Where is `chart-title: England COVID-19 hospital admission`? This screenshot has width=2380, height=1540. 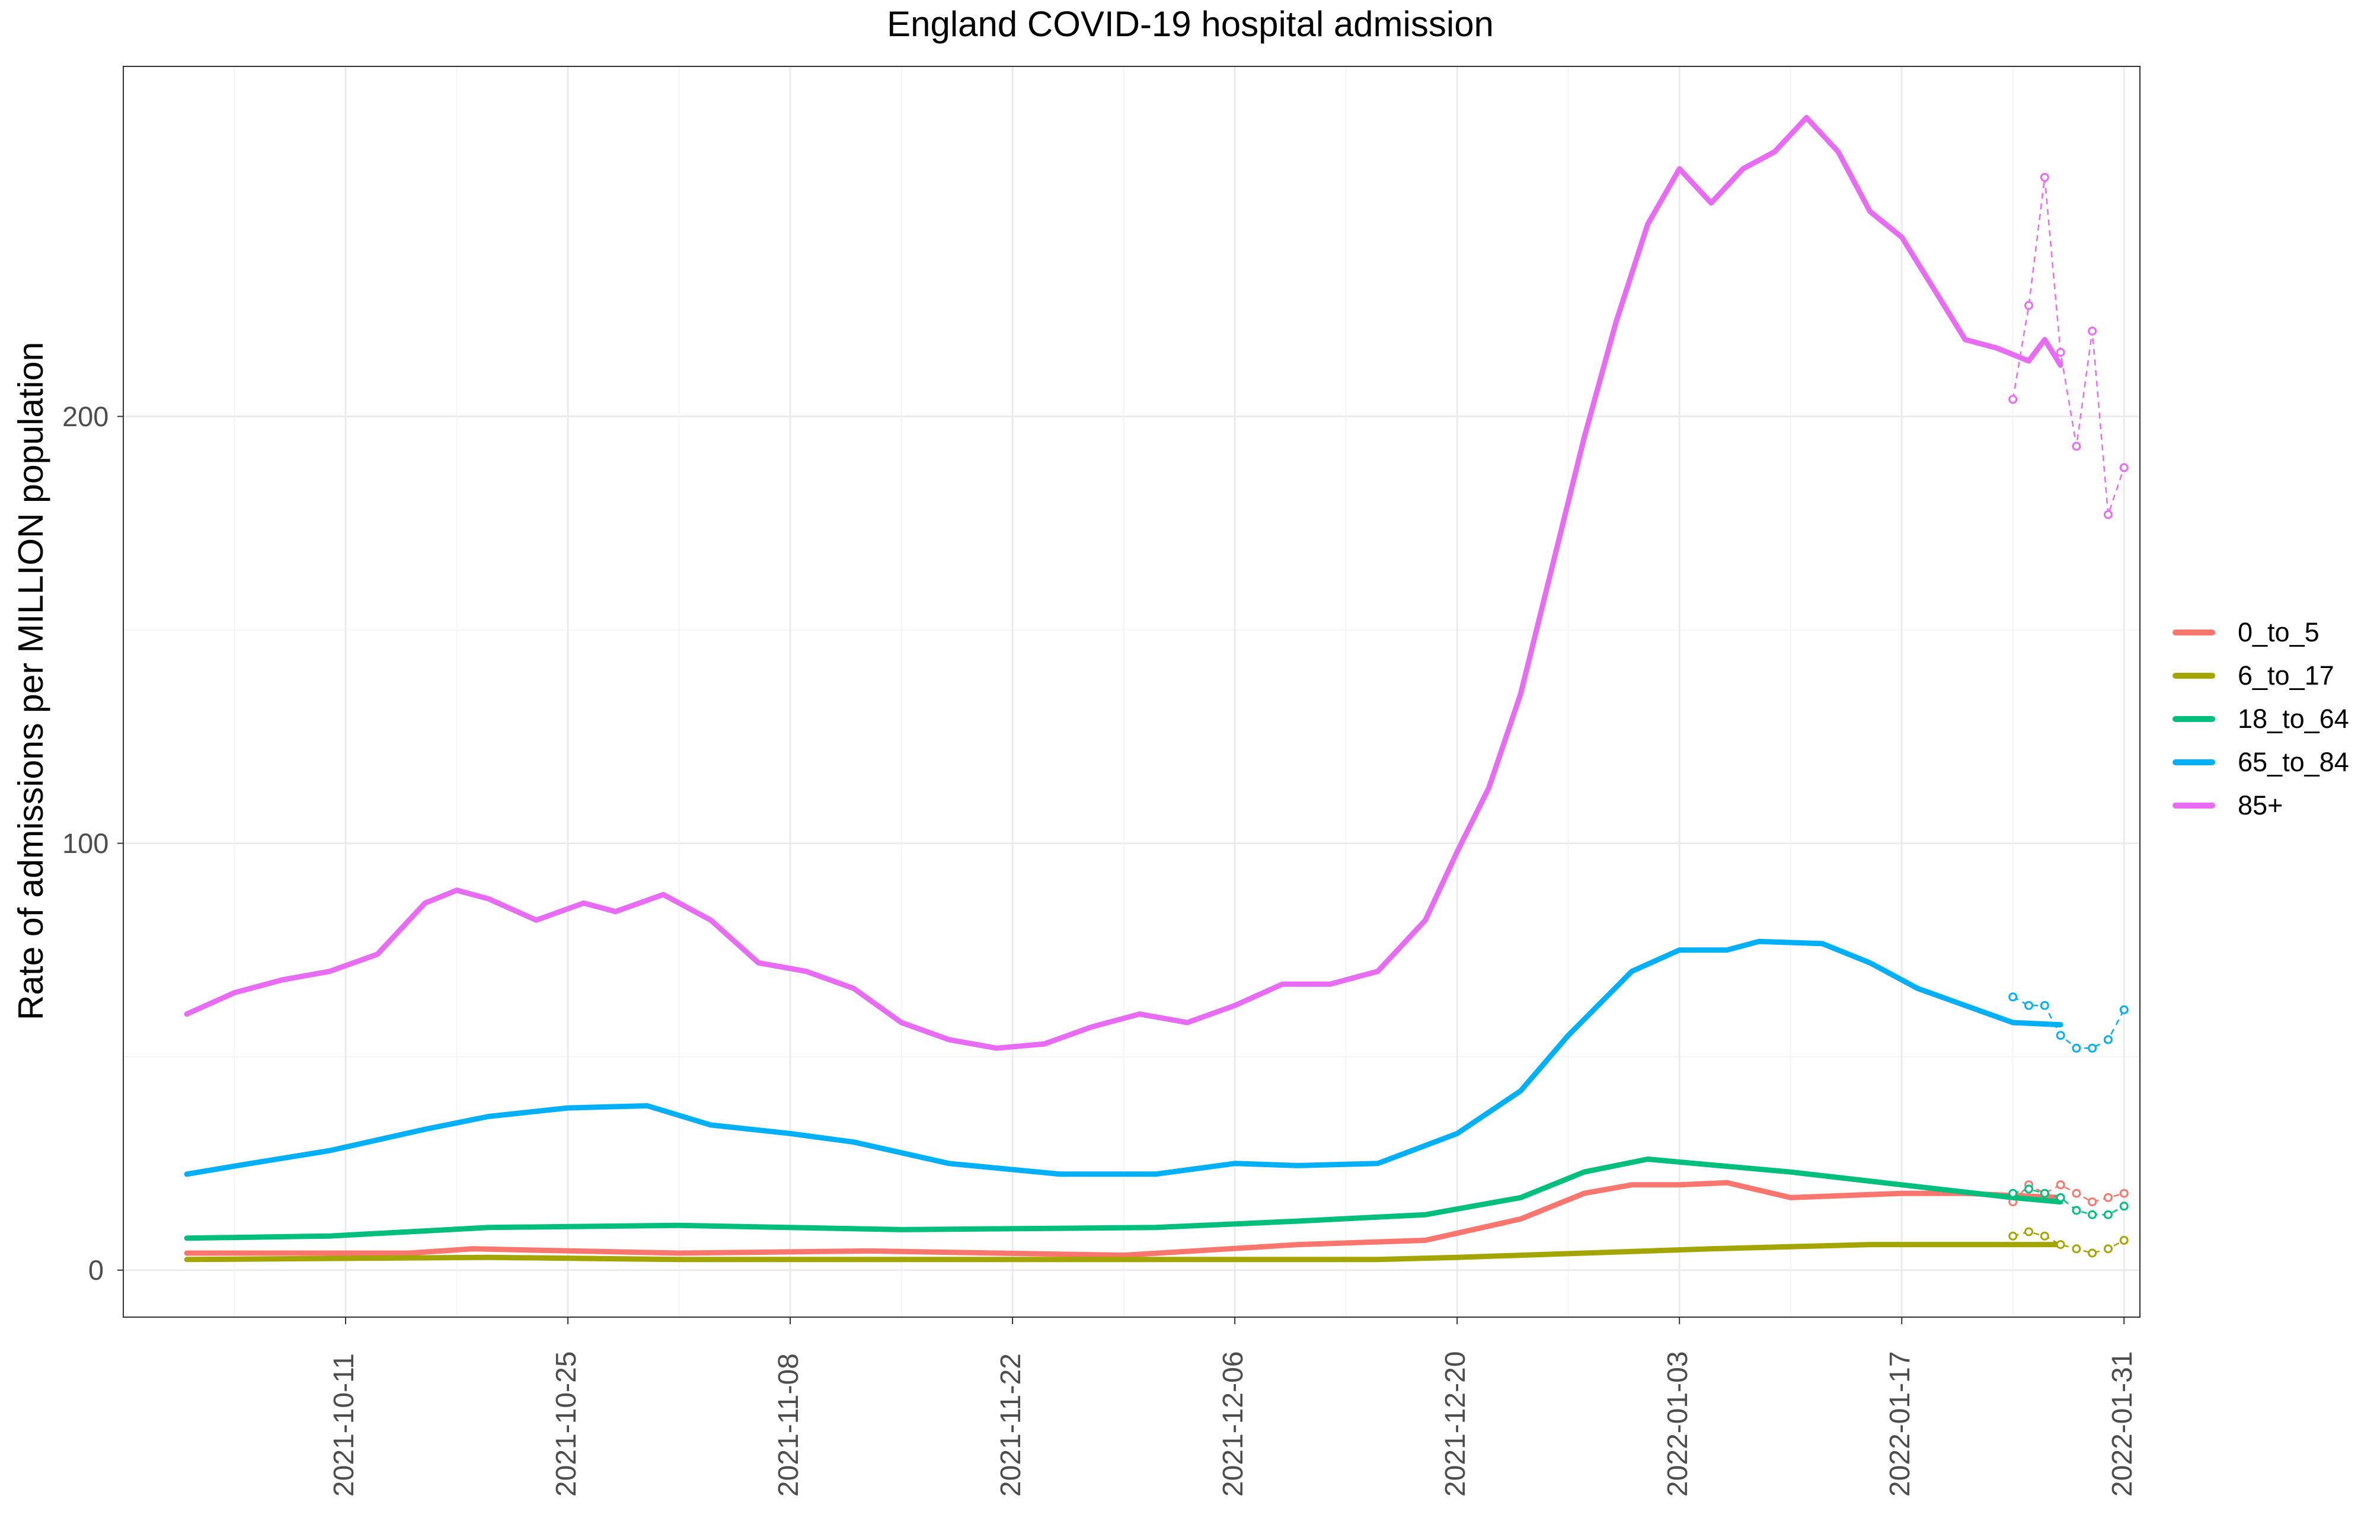
chart-title: England COVID-19 hospital admission is located at coordinates (1190, 24).